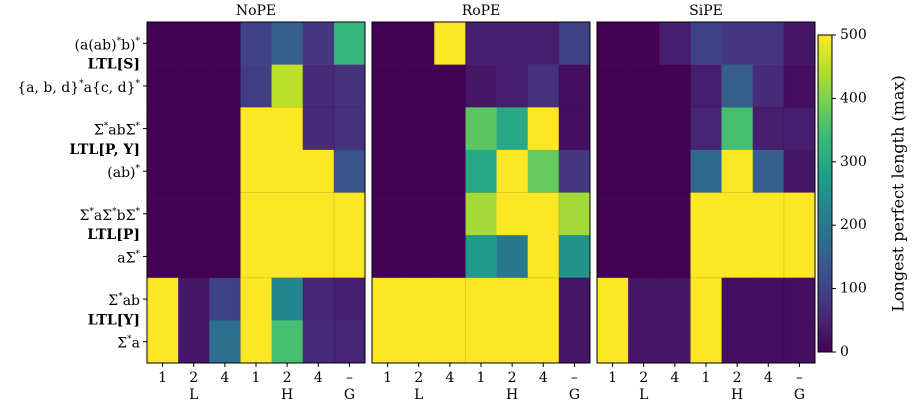 This screenshot has height=410, width=915. What do you see at coordinates (104, 150) in the screenshot?
I see `y-group-label: LTL[P, Y]` at bounding box center [104, 150].